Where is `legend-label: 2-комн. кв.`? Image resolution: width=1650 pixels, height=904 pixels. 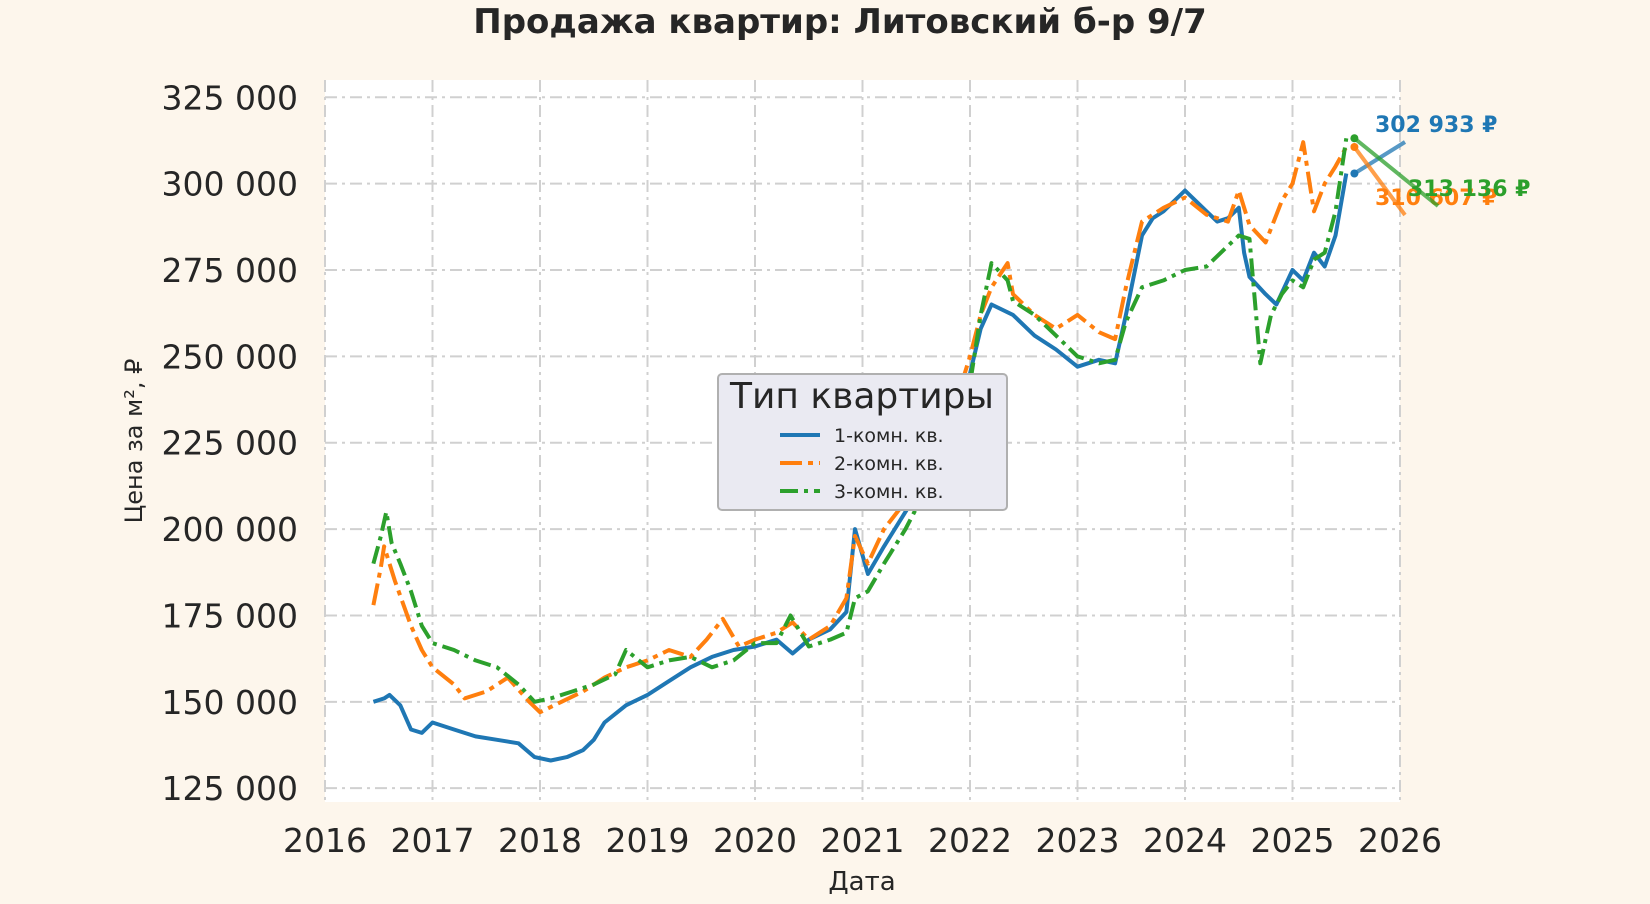 legend-label: 2-комн. кв. is located at coordinates (889, 464).